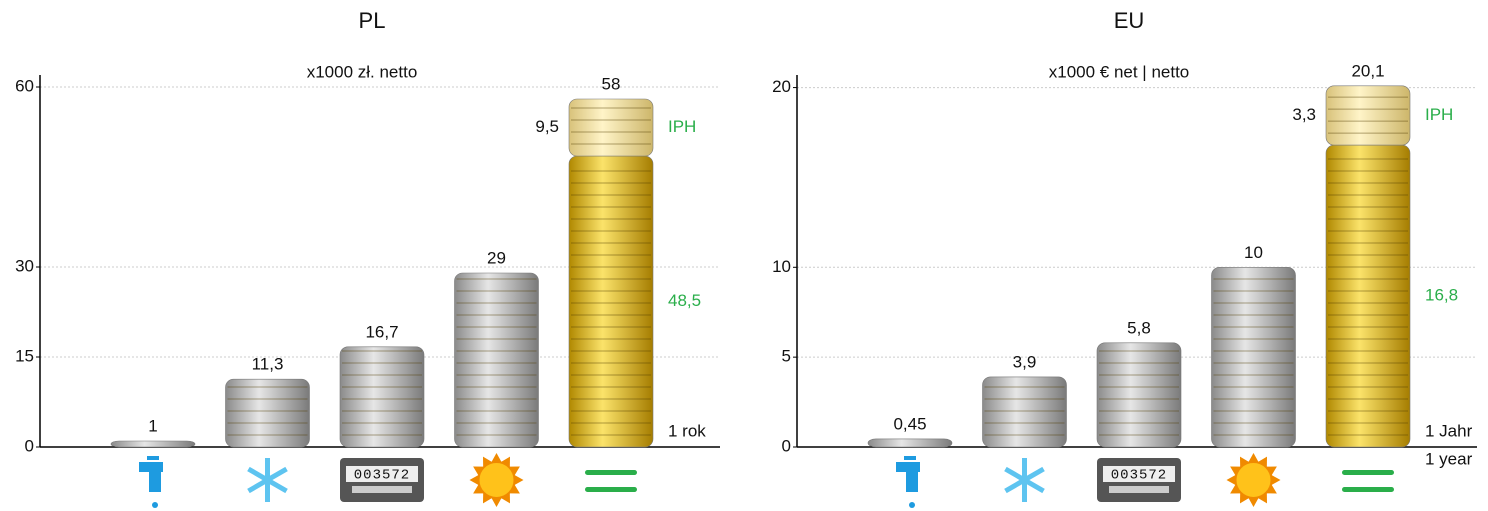 The height and width of the screenshot is (511, 1488). I want to click on y-tick-label: 10, so click(781, 266).